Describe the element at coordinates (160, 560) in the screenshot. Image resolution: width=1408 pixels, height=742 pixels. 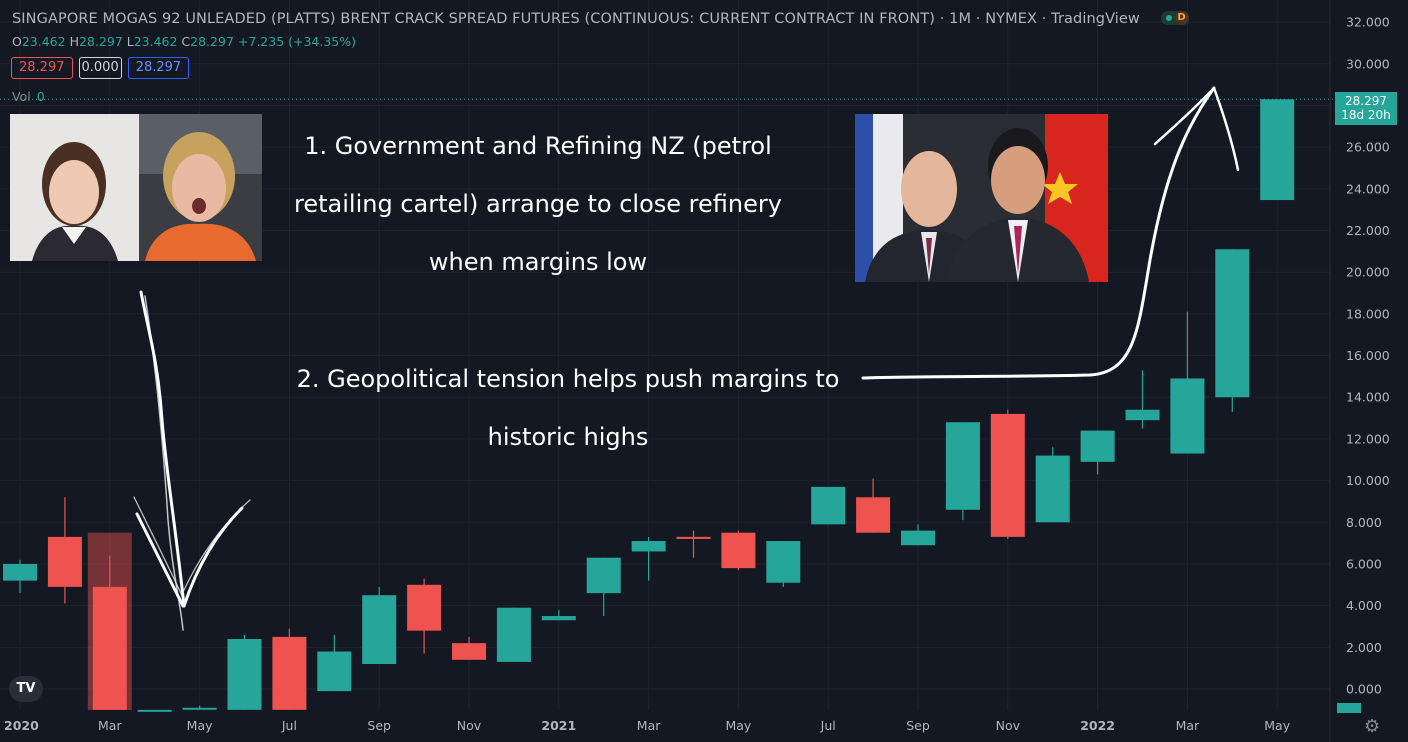
I see `down-arrow-left-wing` at that location.